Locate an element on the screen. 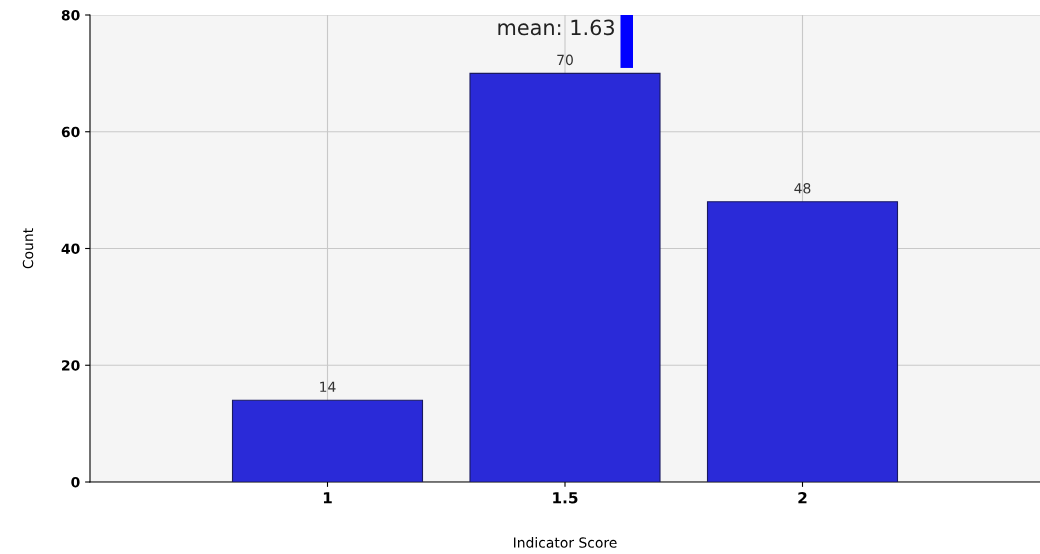  y-axis-title: Count is located at coordinates (28, 248).